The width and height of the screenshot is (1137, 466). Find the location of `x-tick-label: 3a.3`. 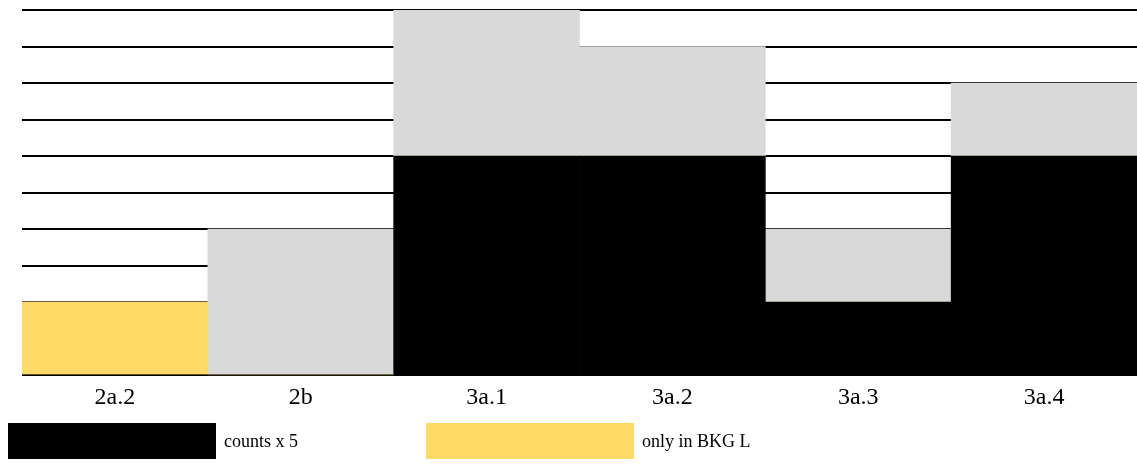

x-tick-label: 3a.3 is located at coordinates (858, 395).